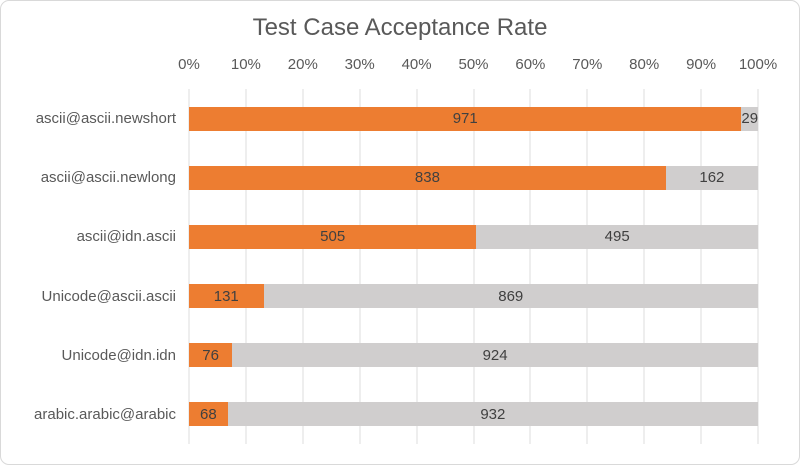 The width and height of the screenshot is (800, 465). Describe the element at coordinates (245, 64) in the screenshot. I see `x-tick-label: 10%` at that location.